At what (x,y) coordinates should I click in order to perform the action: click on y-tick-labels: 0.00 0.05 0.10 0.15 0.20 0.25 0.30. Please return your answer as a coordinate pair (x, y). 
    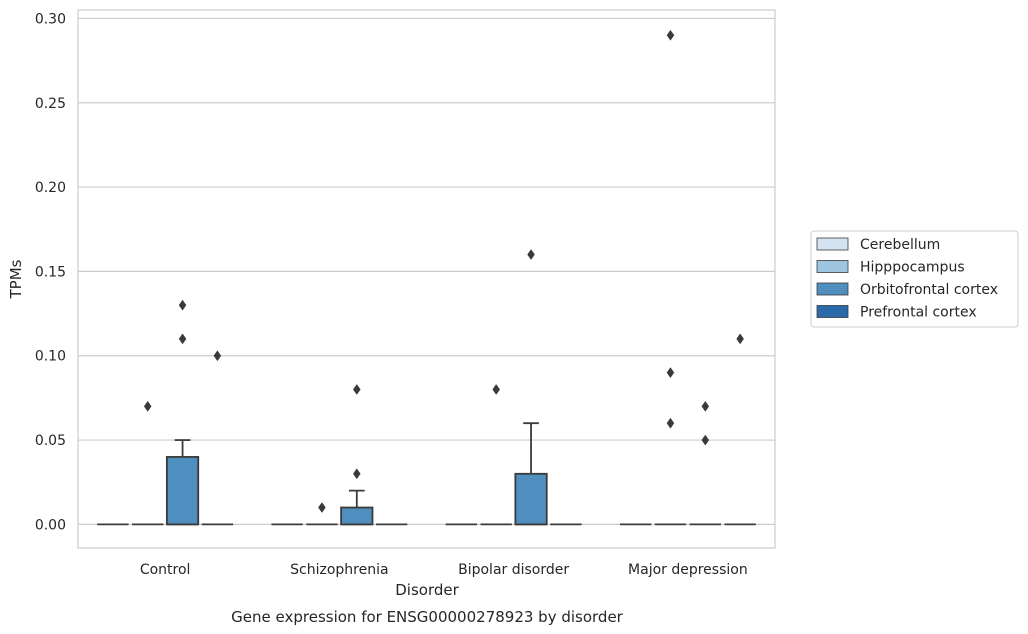
    Looking at the image, I should click on (50, 272).